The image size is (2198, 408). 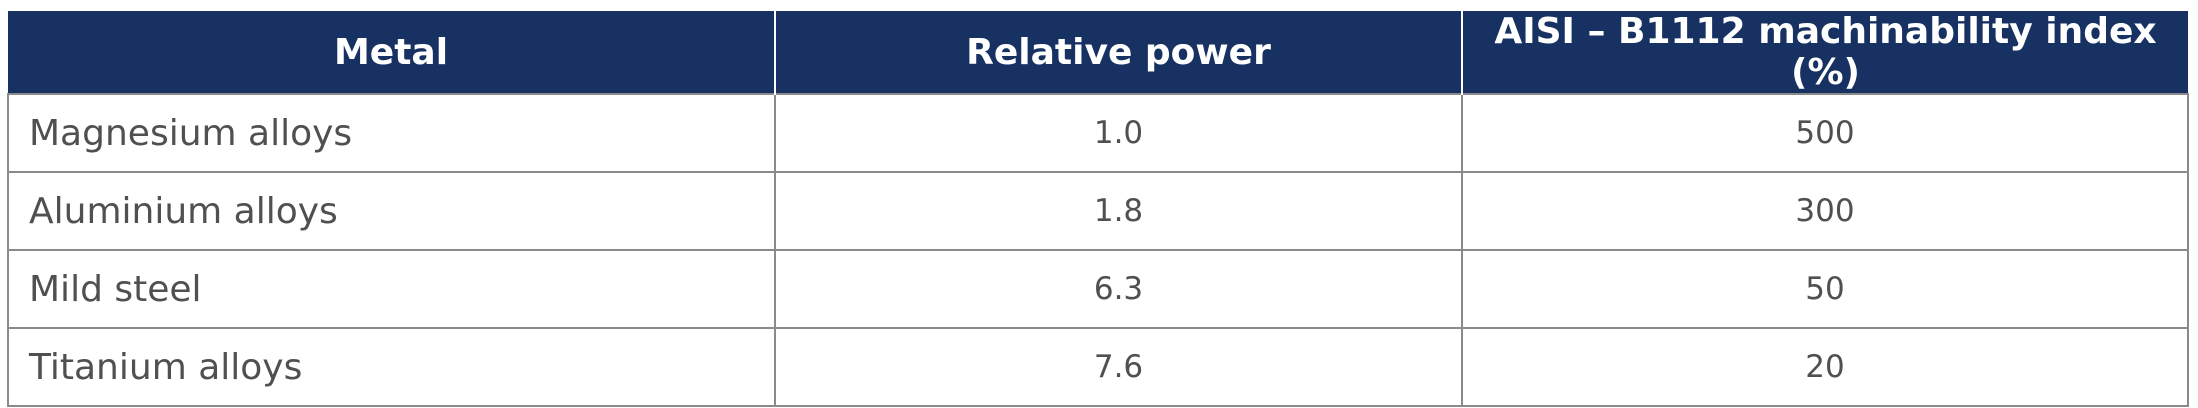 I want to click on table-cell: 7.6, so click(x=1118, y=367).